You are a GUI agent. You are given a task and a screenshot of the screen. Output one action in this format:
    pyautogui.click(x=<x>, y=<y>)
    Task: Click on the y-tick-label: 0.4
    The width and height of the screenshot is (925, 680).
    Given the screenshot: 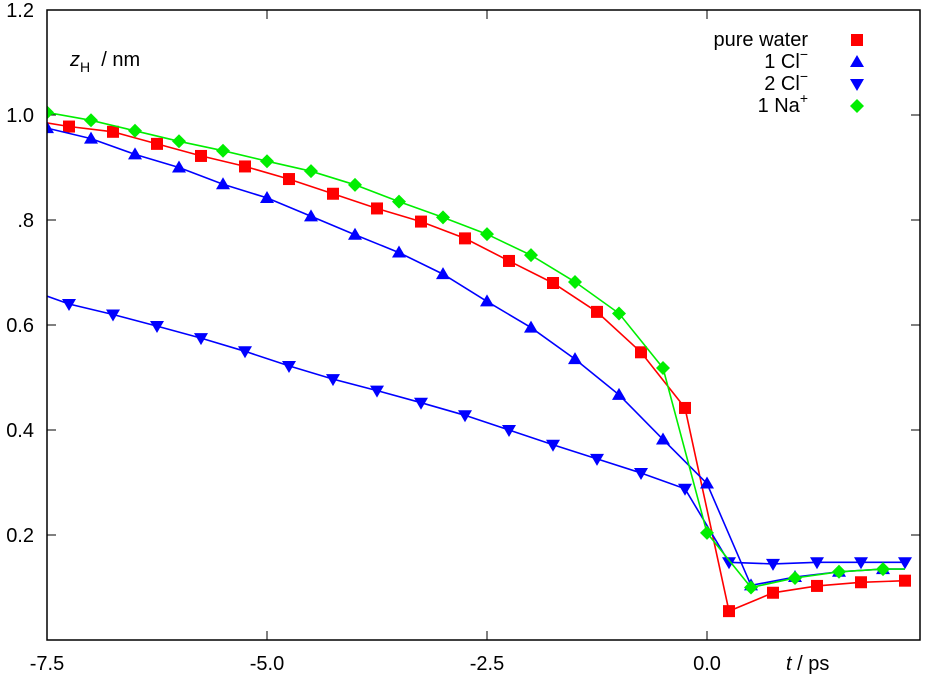 What is the action you would take?
    pyautogui.click(x=20, y=431)
    